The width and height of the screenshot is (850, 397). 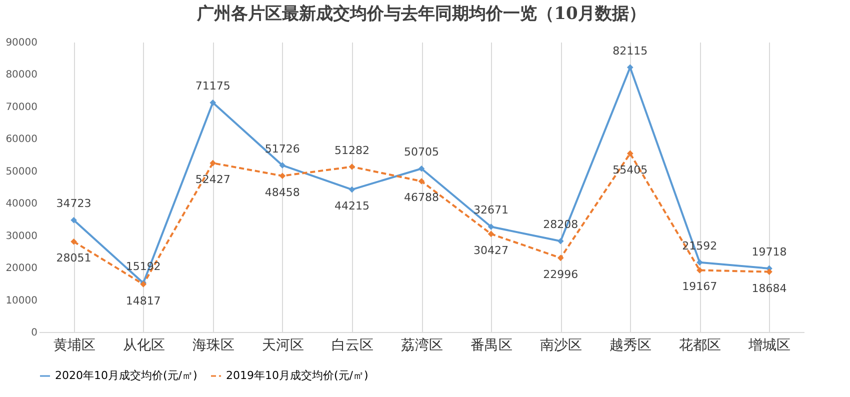 What do you see at coordinates (352, 346) in the screenshot?
I see `x-tick-label: 白云区` at bounding box center [352, 346].